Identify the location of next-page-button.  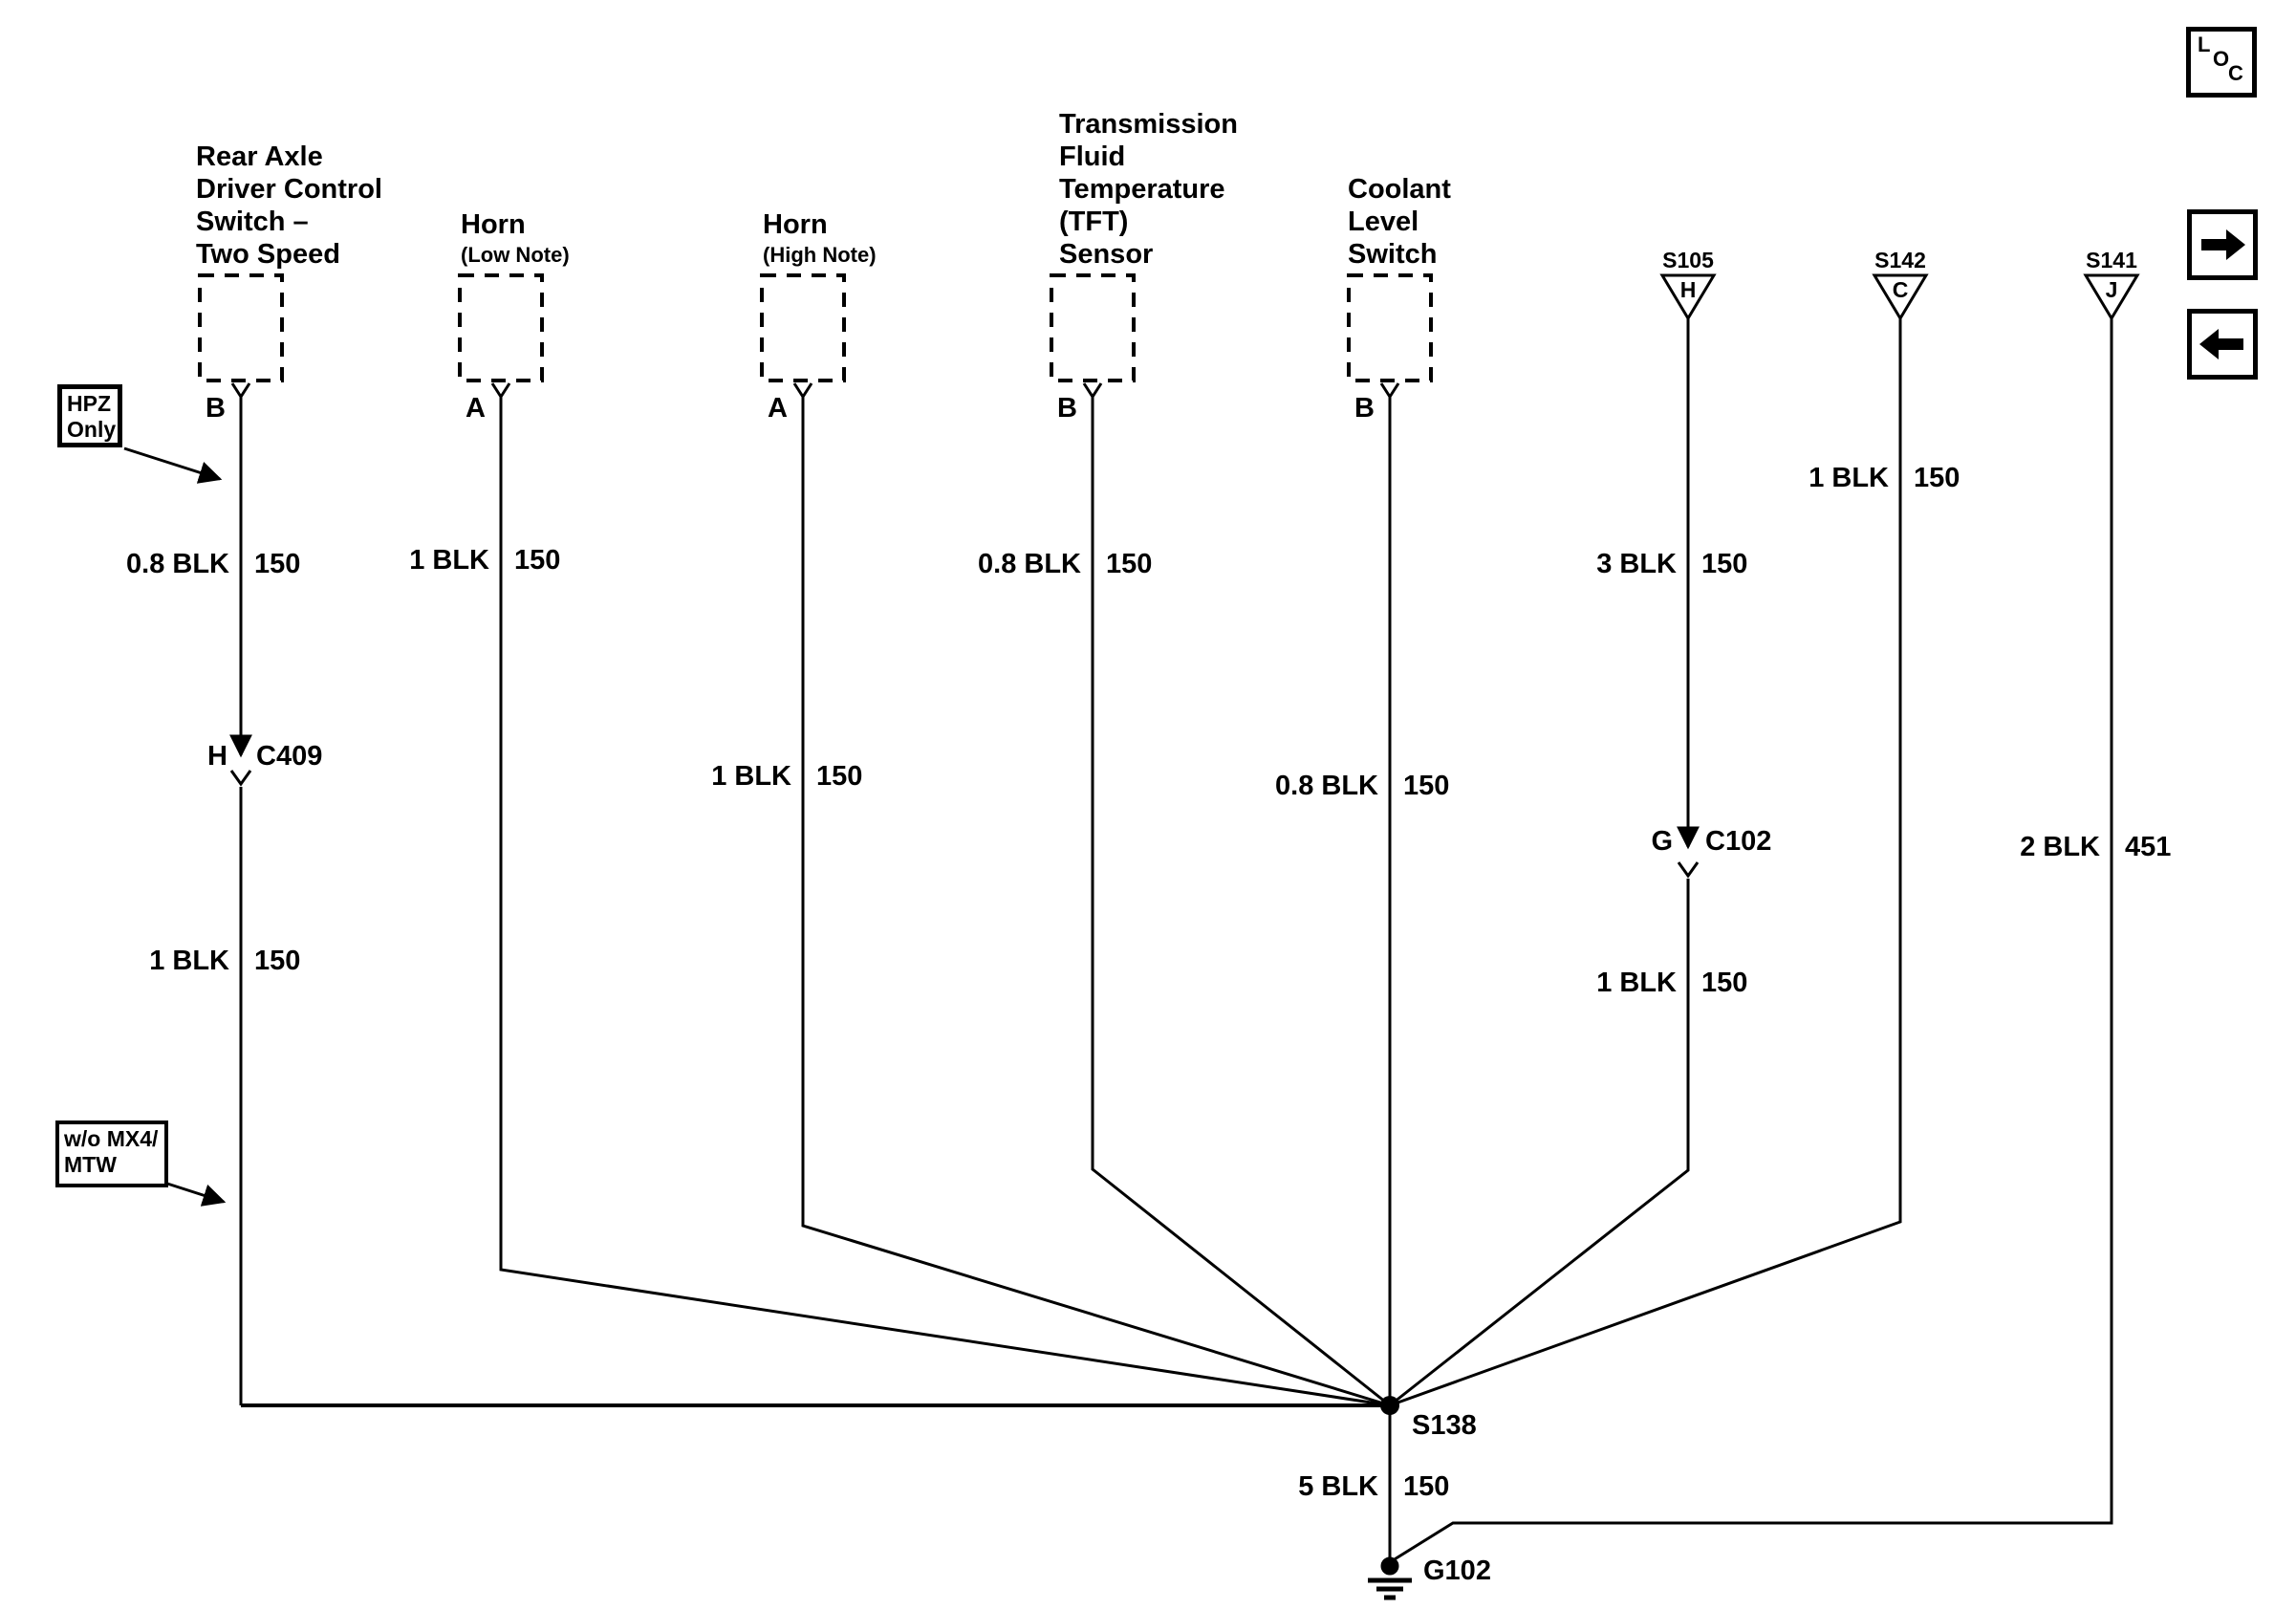
(2222, 244).